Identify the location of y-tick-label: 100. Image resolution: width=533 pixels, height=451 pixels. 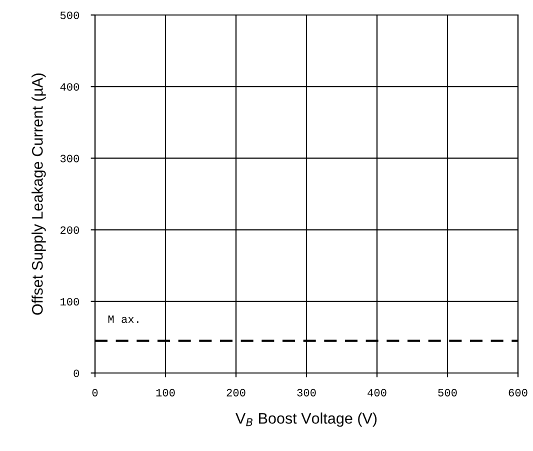
(70, 302).